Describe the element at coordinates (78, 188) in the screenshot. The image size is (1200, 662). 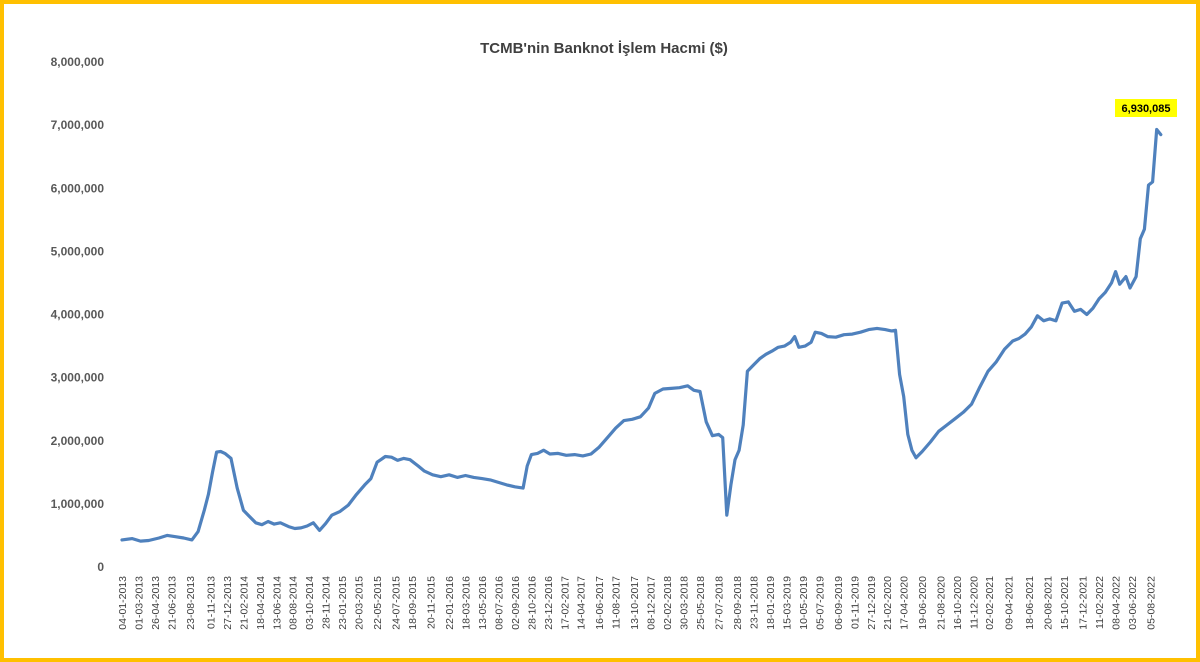
I see `y-tick-label: 6,000,000` at that location.